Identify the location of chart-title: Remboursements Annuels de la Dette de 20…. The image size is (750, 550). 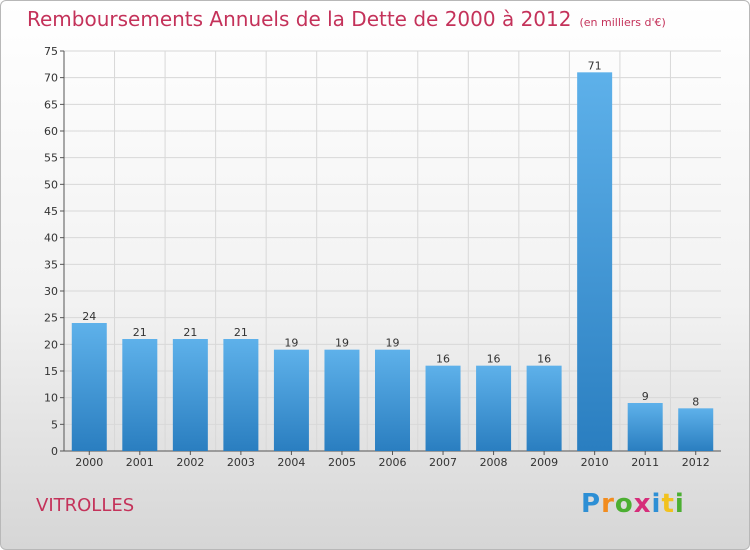
(299, 19).